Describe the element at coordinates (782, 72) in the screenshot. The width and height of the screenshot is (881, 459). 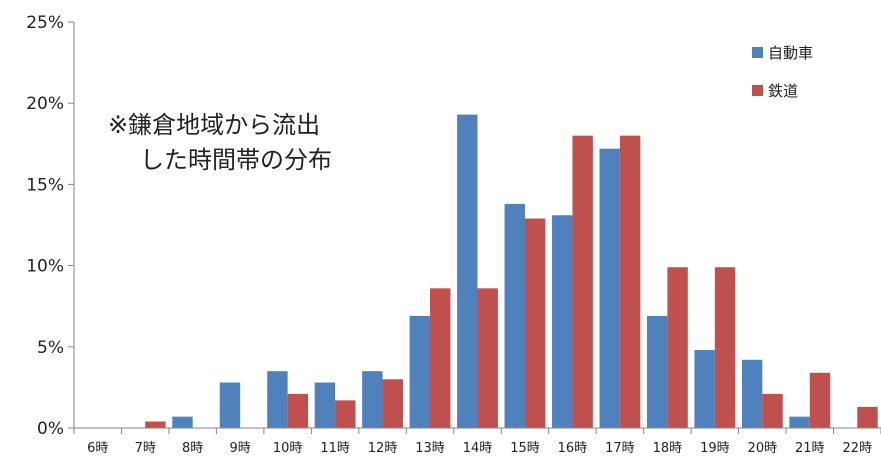
I see `legend: 自動車 鉄道` at that location.